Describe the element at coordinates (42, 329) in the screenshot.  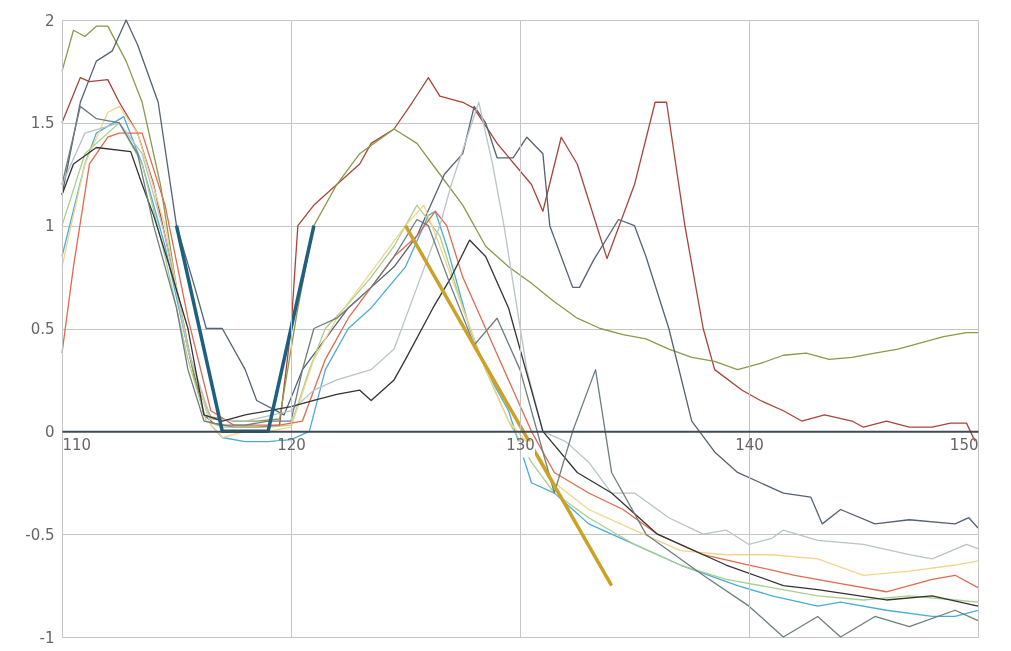
I see `y-tick-label: 0.5` at that location.